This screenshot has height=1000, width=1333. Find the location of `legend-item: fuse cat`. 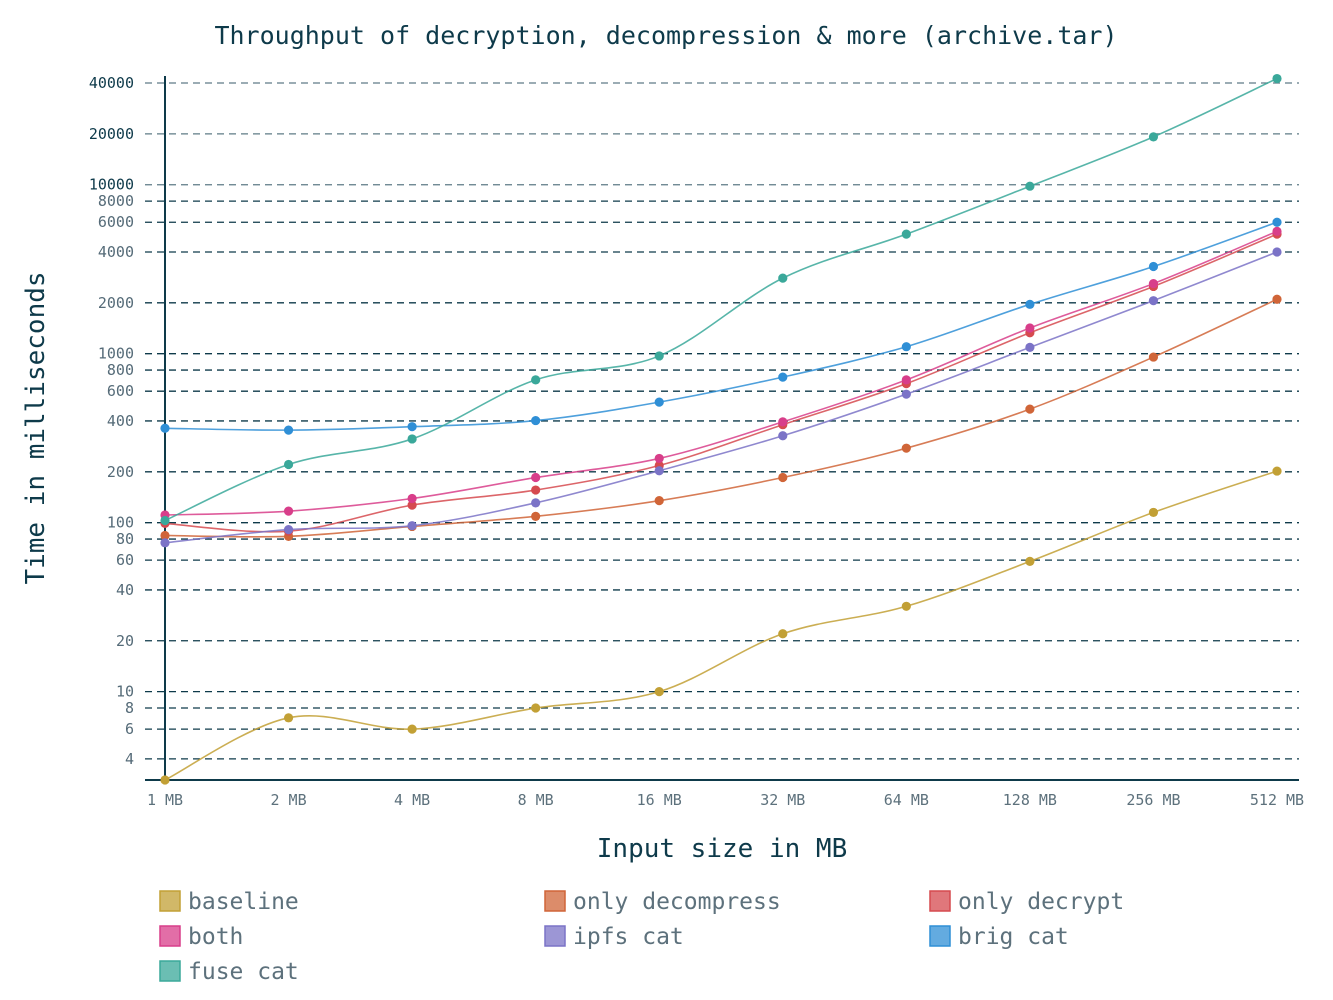

legend-item: fuse cat is located at coordinates (229, 972).